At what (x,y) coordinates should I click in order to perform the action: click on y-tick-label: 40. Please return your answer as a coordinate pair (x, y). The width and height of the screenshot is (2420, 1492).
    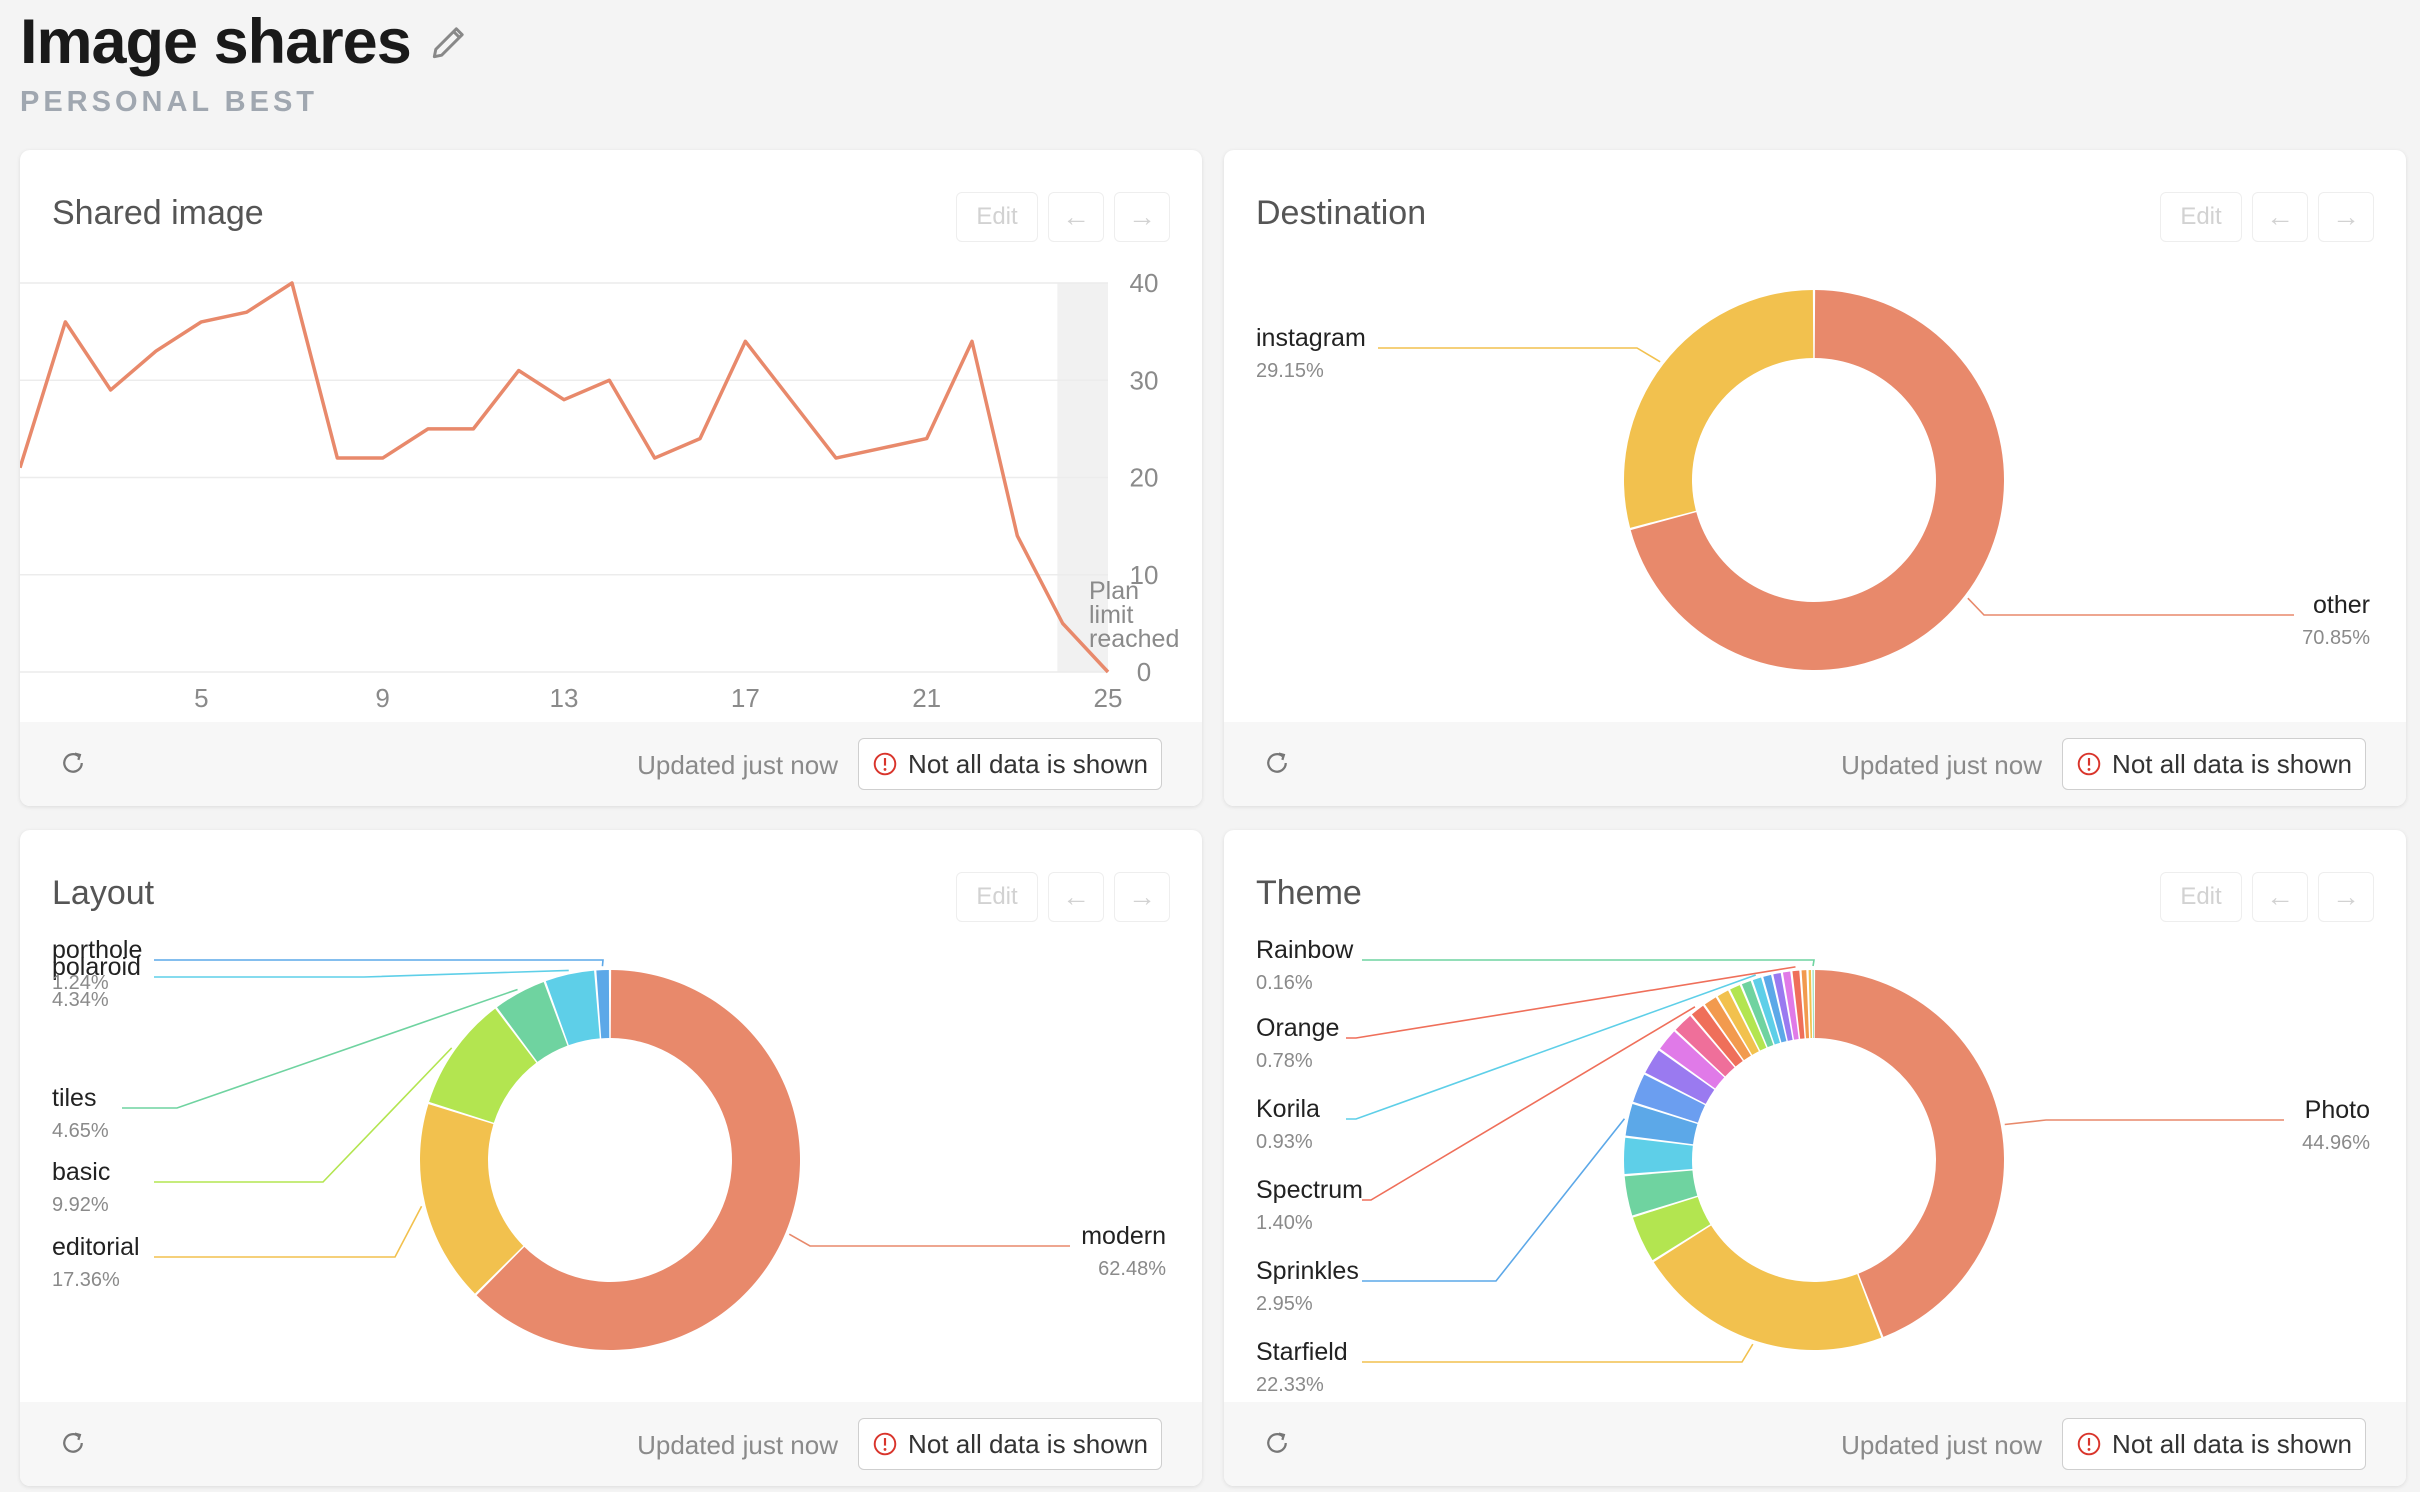
    Looking at the image, I should click on (1144, 283).